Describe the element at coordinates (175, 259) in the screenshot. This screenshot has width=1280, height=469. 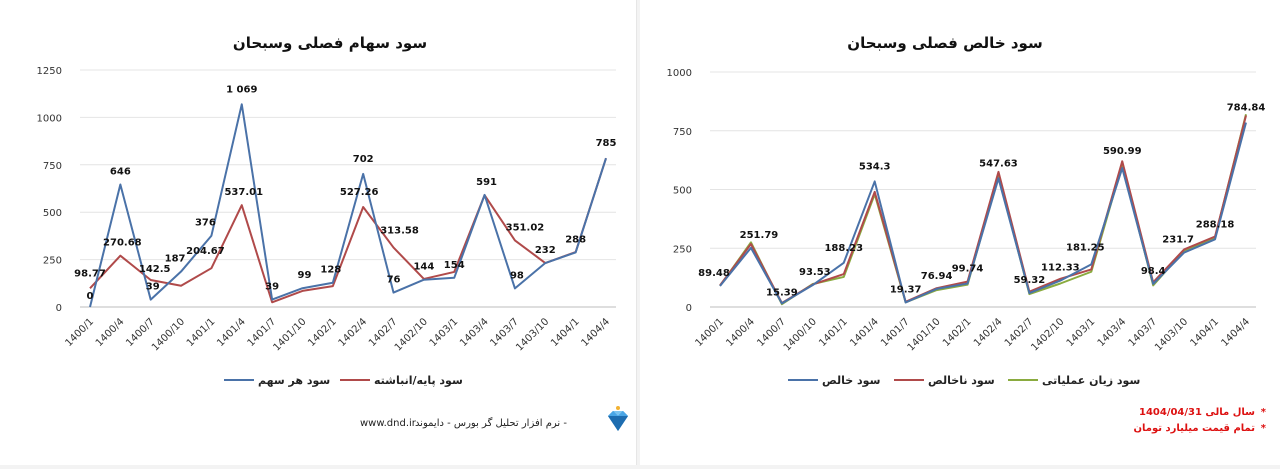
I see `data-label: 187` at that location.